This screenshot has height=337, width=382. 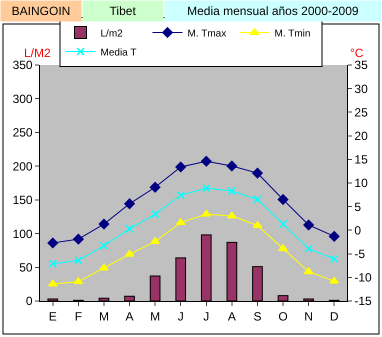 I want to click on y-tick-label: 350, so click(x=22, y=65).